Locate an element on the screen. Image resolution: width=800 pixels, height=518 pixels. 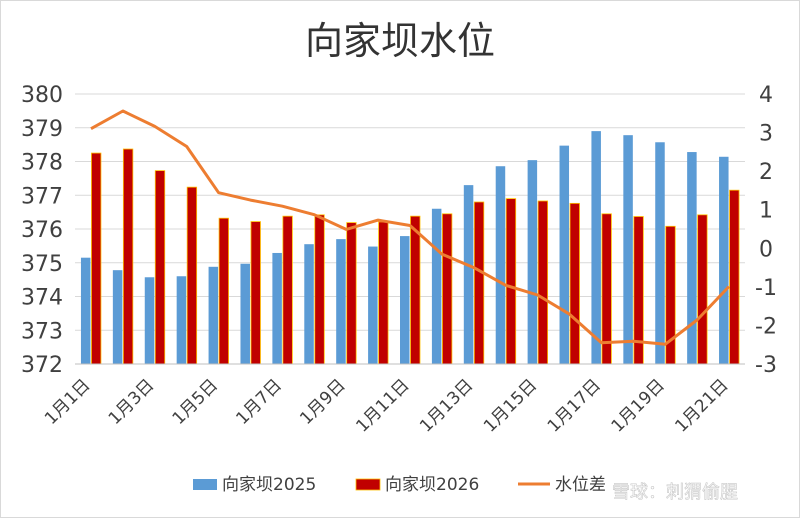
legend-label: 向家坝2026 is located at coordinates (432, 485).